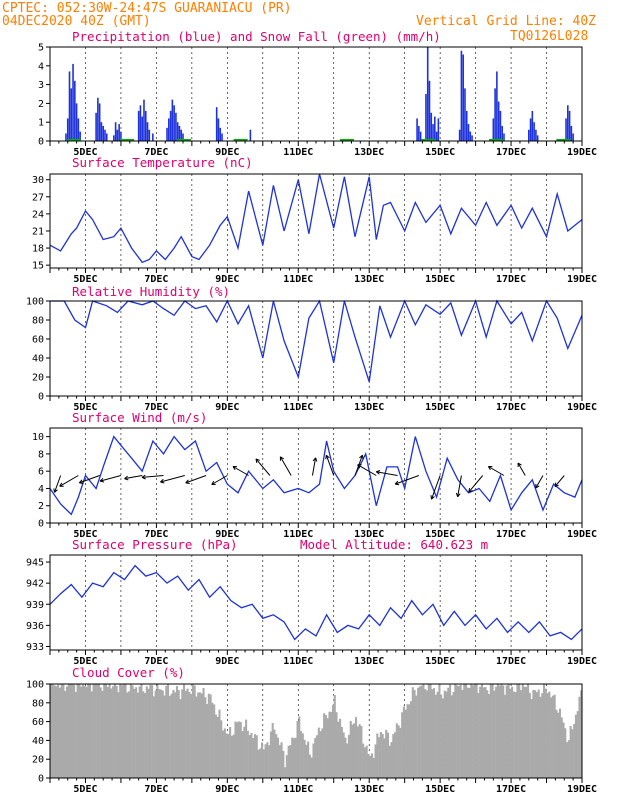 The image size is (618, 800). I want to click on y-tick-label: 4, so click(41, 489).